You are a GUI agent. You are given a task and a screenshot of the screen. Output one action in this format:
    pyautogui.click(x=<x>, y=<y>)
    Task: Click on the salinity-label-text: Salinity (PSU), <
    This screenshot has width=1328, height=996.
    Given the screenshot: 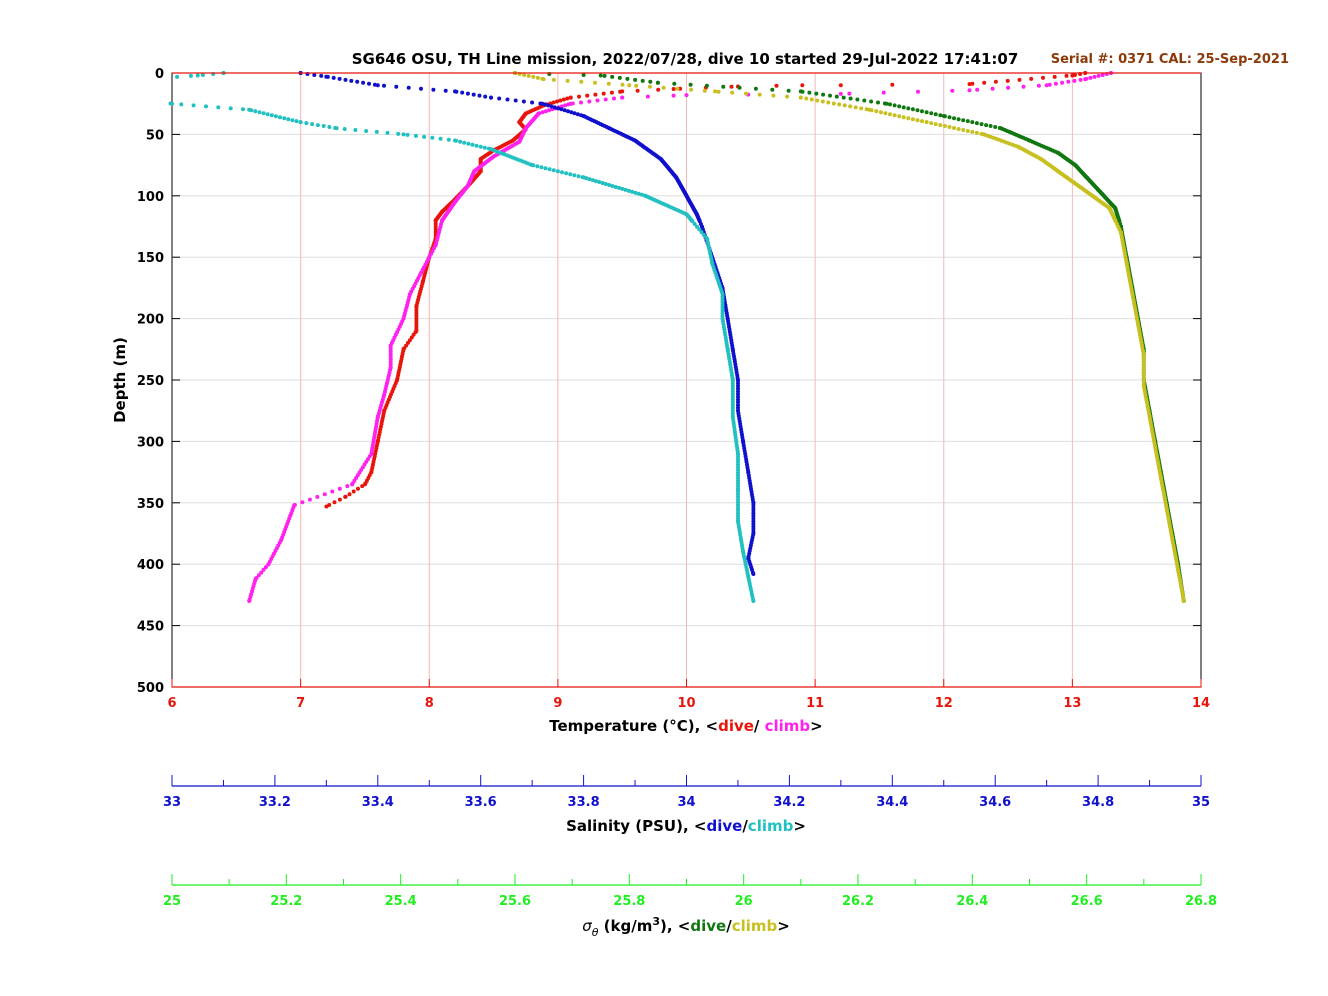 What is the action you would take?
    pyautogui.click(x=636, y=826)
    